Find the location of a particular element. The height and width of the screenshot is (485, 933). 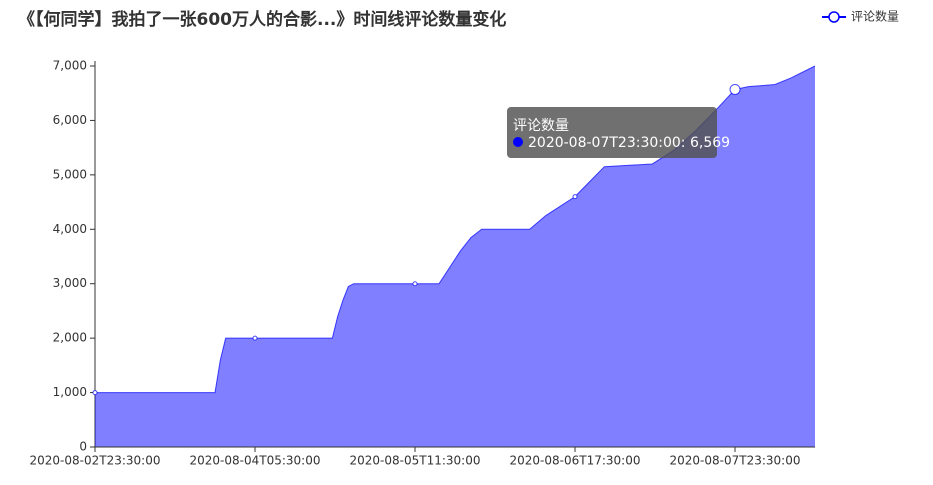

y-tick-label: 0 is located at coordinates (83, 447).